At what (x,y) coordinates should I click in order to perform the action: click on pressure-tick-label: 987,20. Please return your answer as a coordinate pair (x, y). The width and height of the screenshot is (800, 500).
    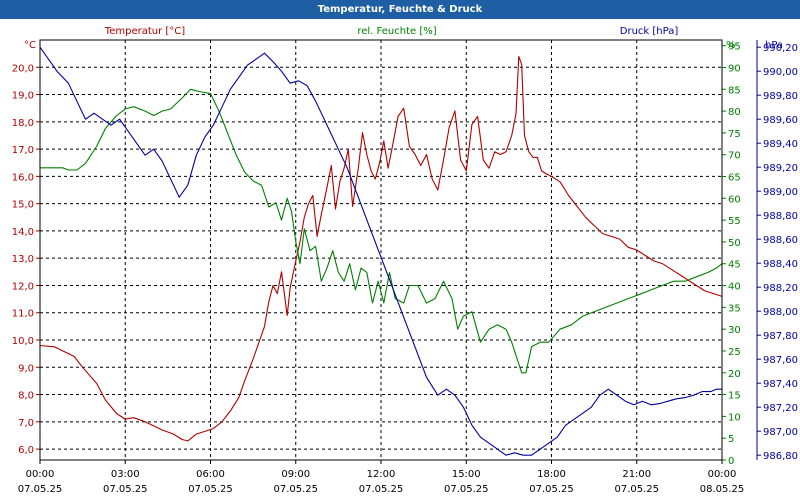
    Looking at the image, I should click on (780, 408).